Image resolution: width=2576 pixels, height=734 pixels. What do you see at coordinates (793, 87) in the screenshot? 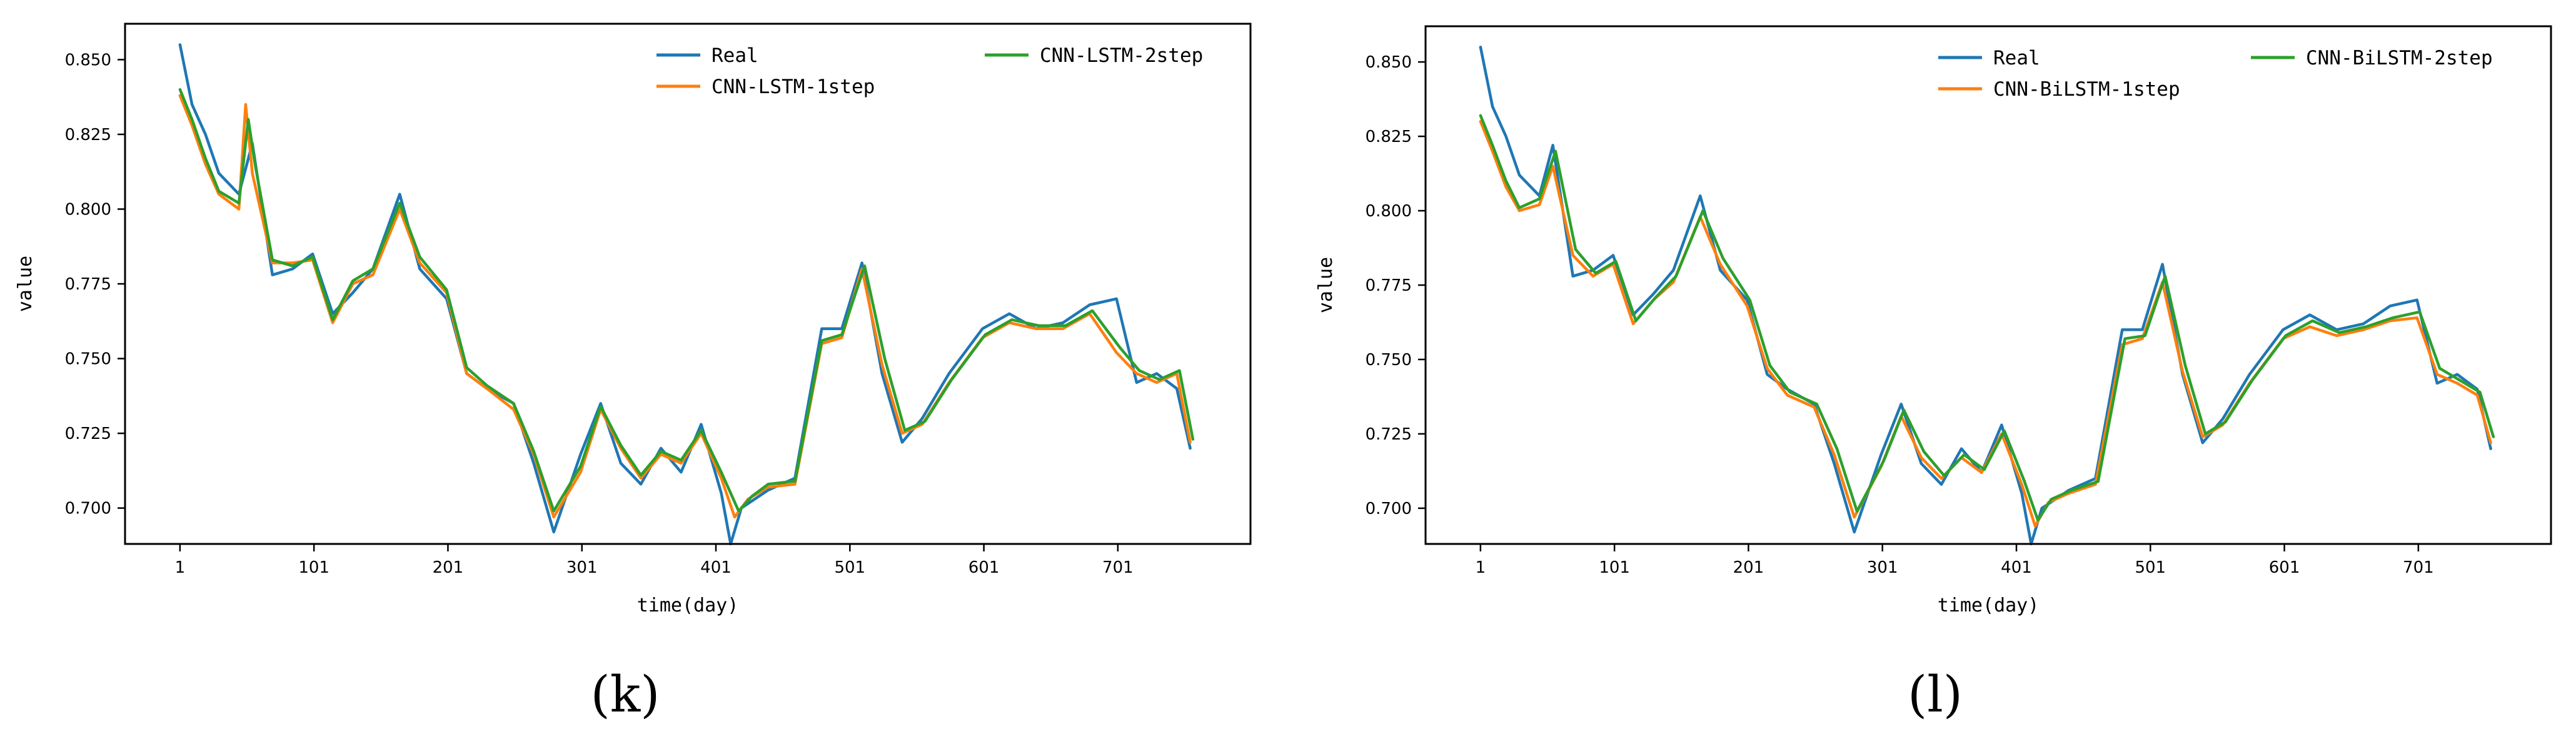
I see `legend-label: CNN-LSTM-1step` at bounding box center [793, 87].